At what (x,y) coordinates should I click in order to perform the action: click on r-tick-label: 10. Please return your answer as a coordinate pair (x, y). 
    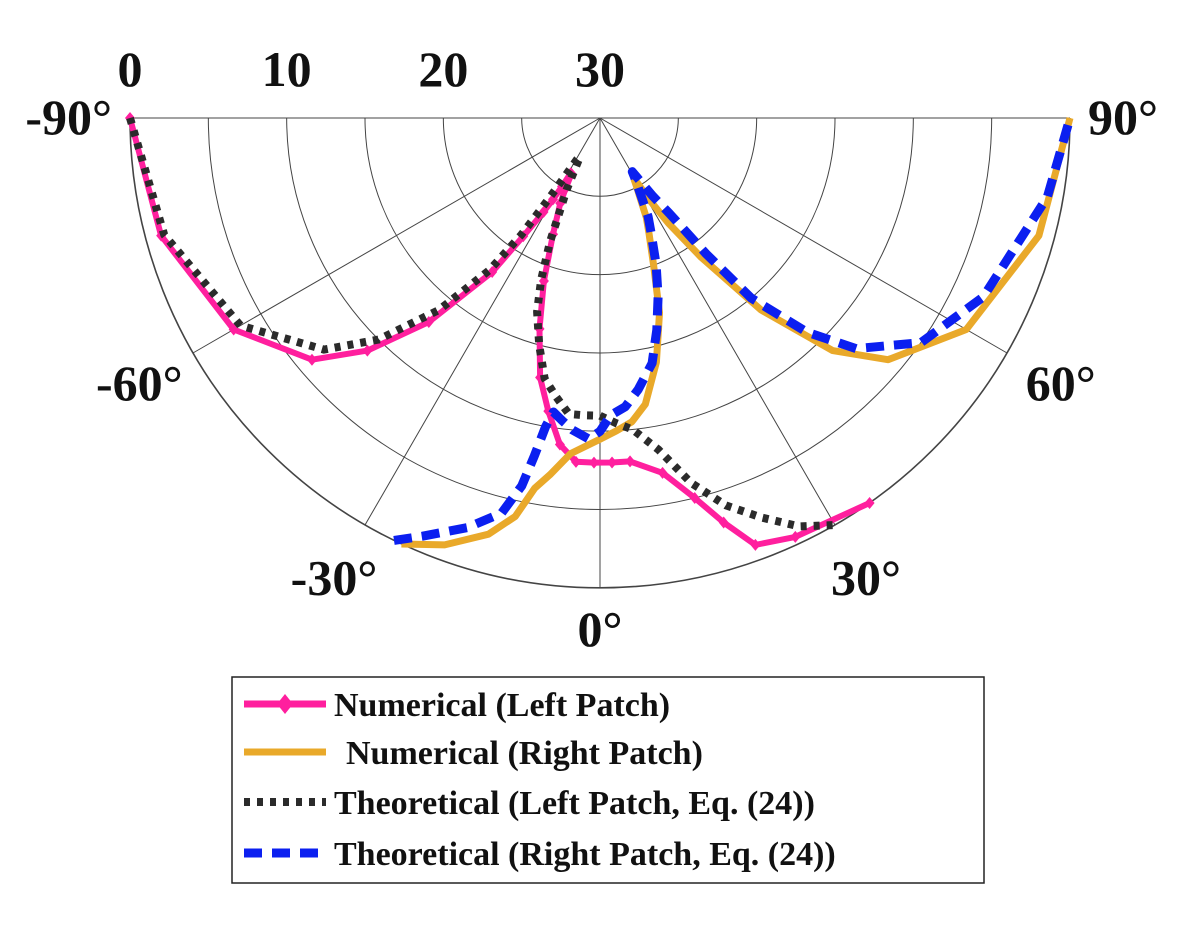
    Looking at the image, I should click on (287, 69).